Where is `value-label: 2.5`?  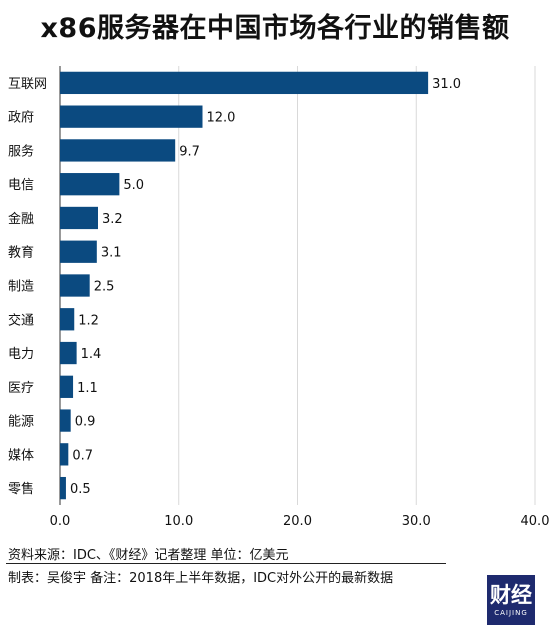 value-label: 2.5 is located at coordinates (104, 287).